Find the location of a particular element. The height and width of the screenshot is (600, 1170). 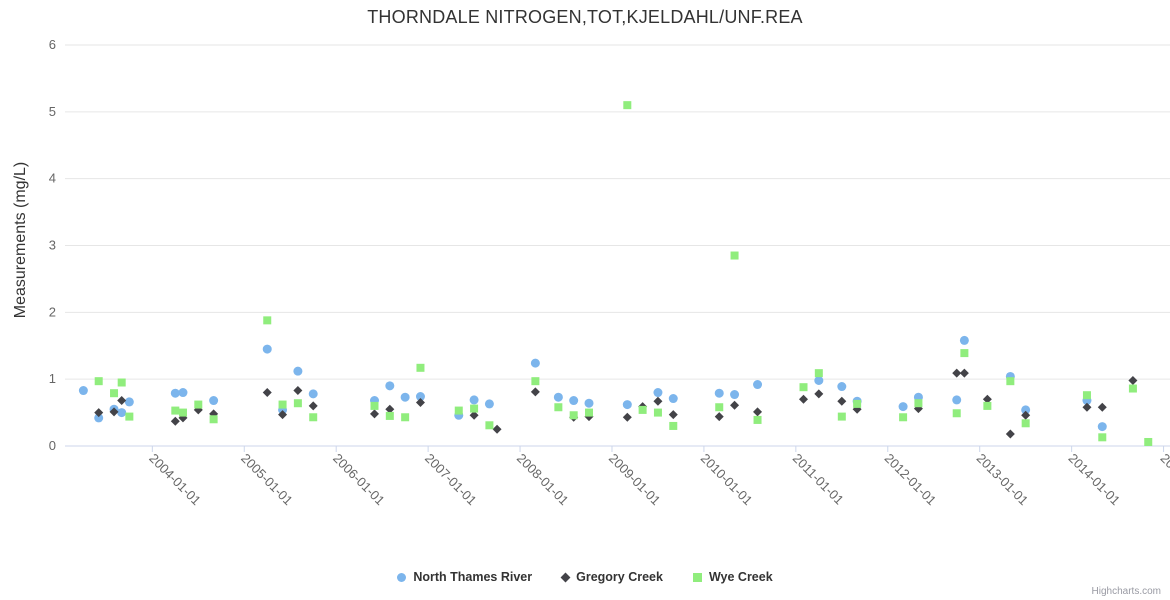

legend-item-north-thames-river: North Thames River is located at coordinates (464, 577).